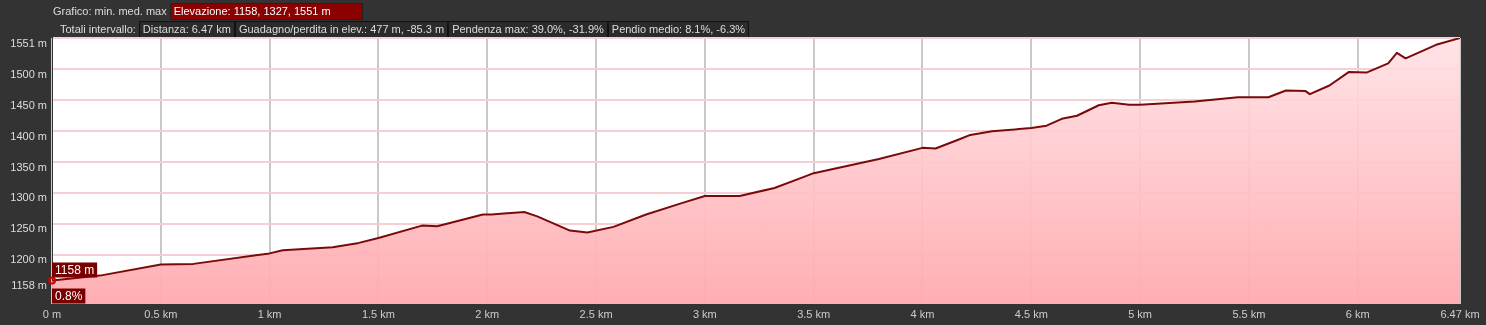 The height and width of the screenshot is (325, 1486). Describe the element at coordinates (1140, 313) in the screenshot. I see `x-tick-label: 5 km` at that location.